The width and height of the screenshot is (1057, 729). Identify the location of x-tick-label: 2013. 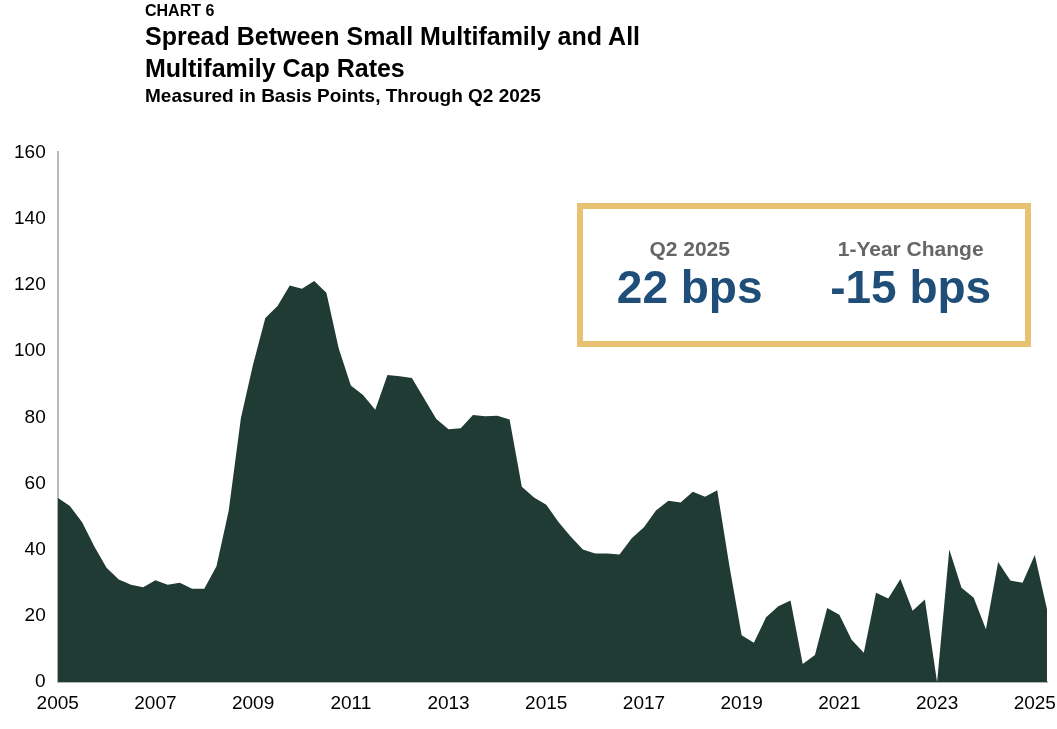
(448, 702).